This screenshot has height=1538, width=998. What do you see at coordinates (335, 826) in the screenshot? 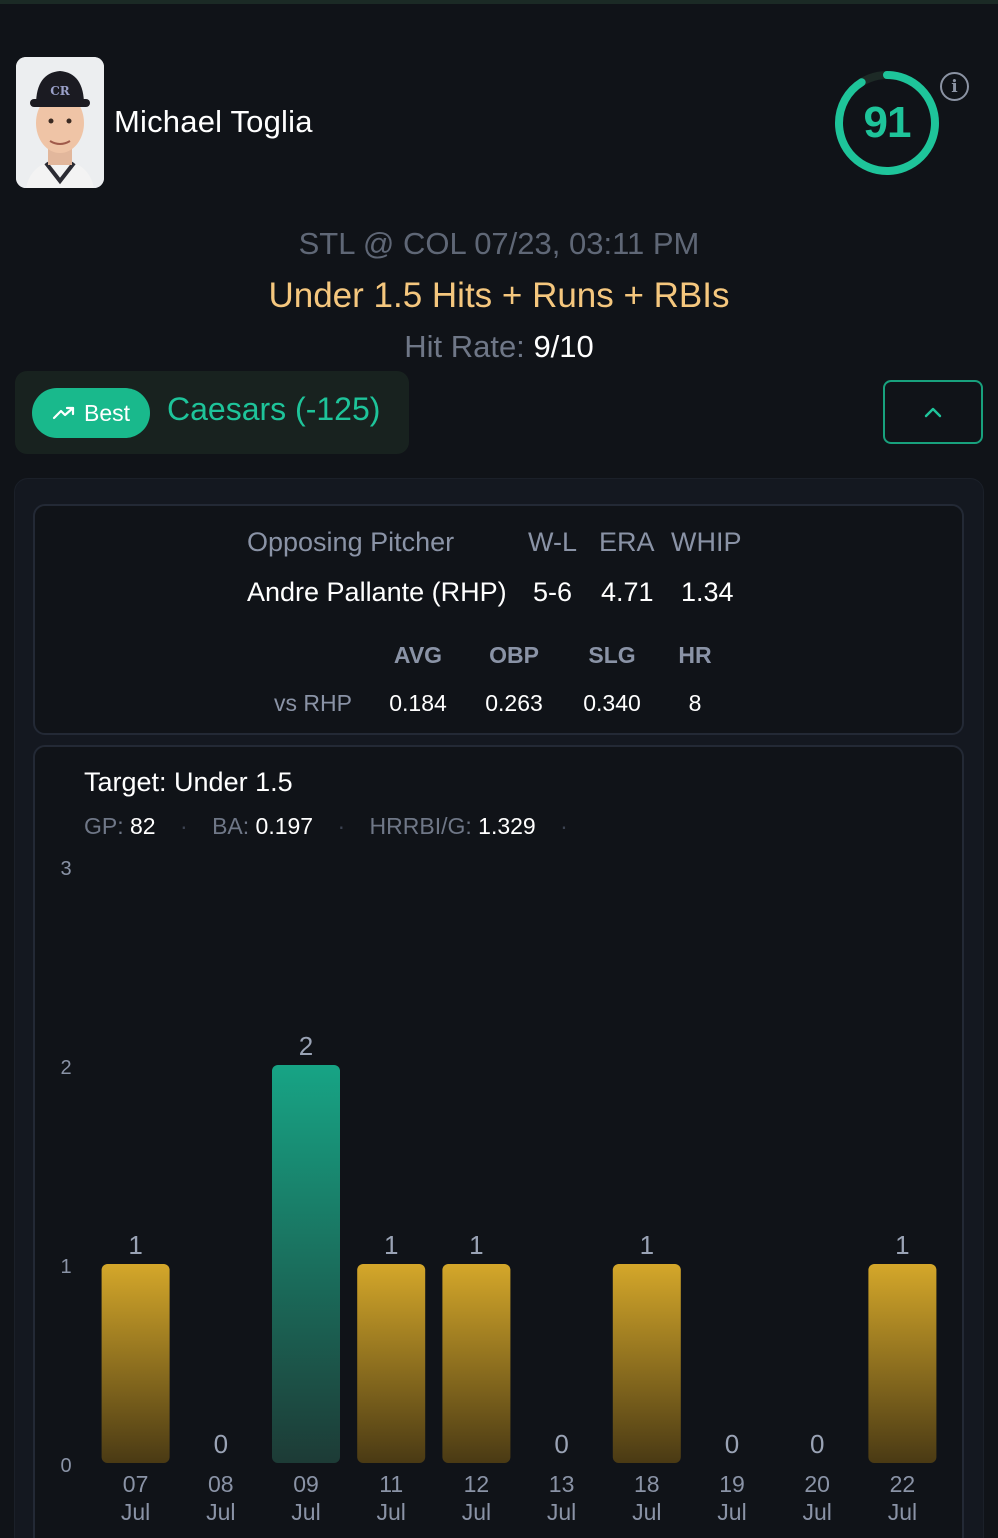
I see `summary-stats: GP: 82 · BA: 0.197 · HRRBI/G: 1.329 ·` at bounding box center [335, 826].